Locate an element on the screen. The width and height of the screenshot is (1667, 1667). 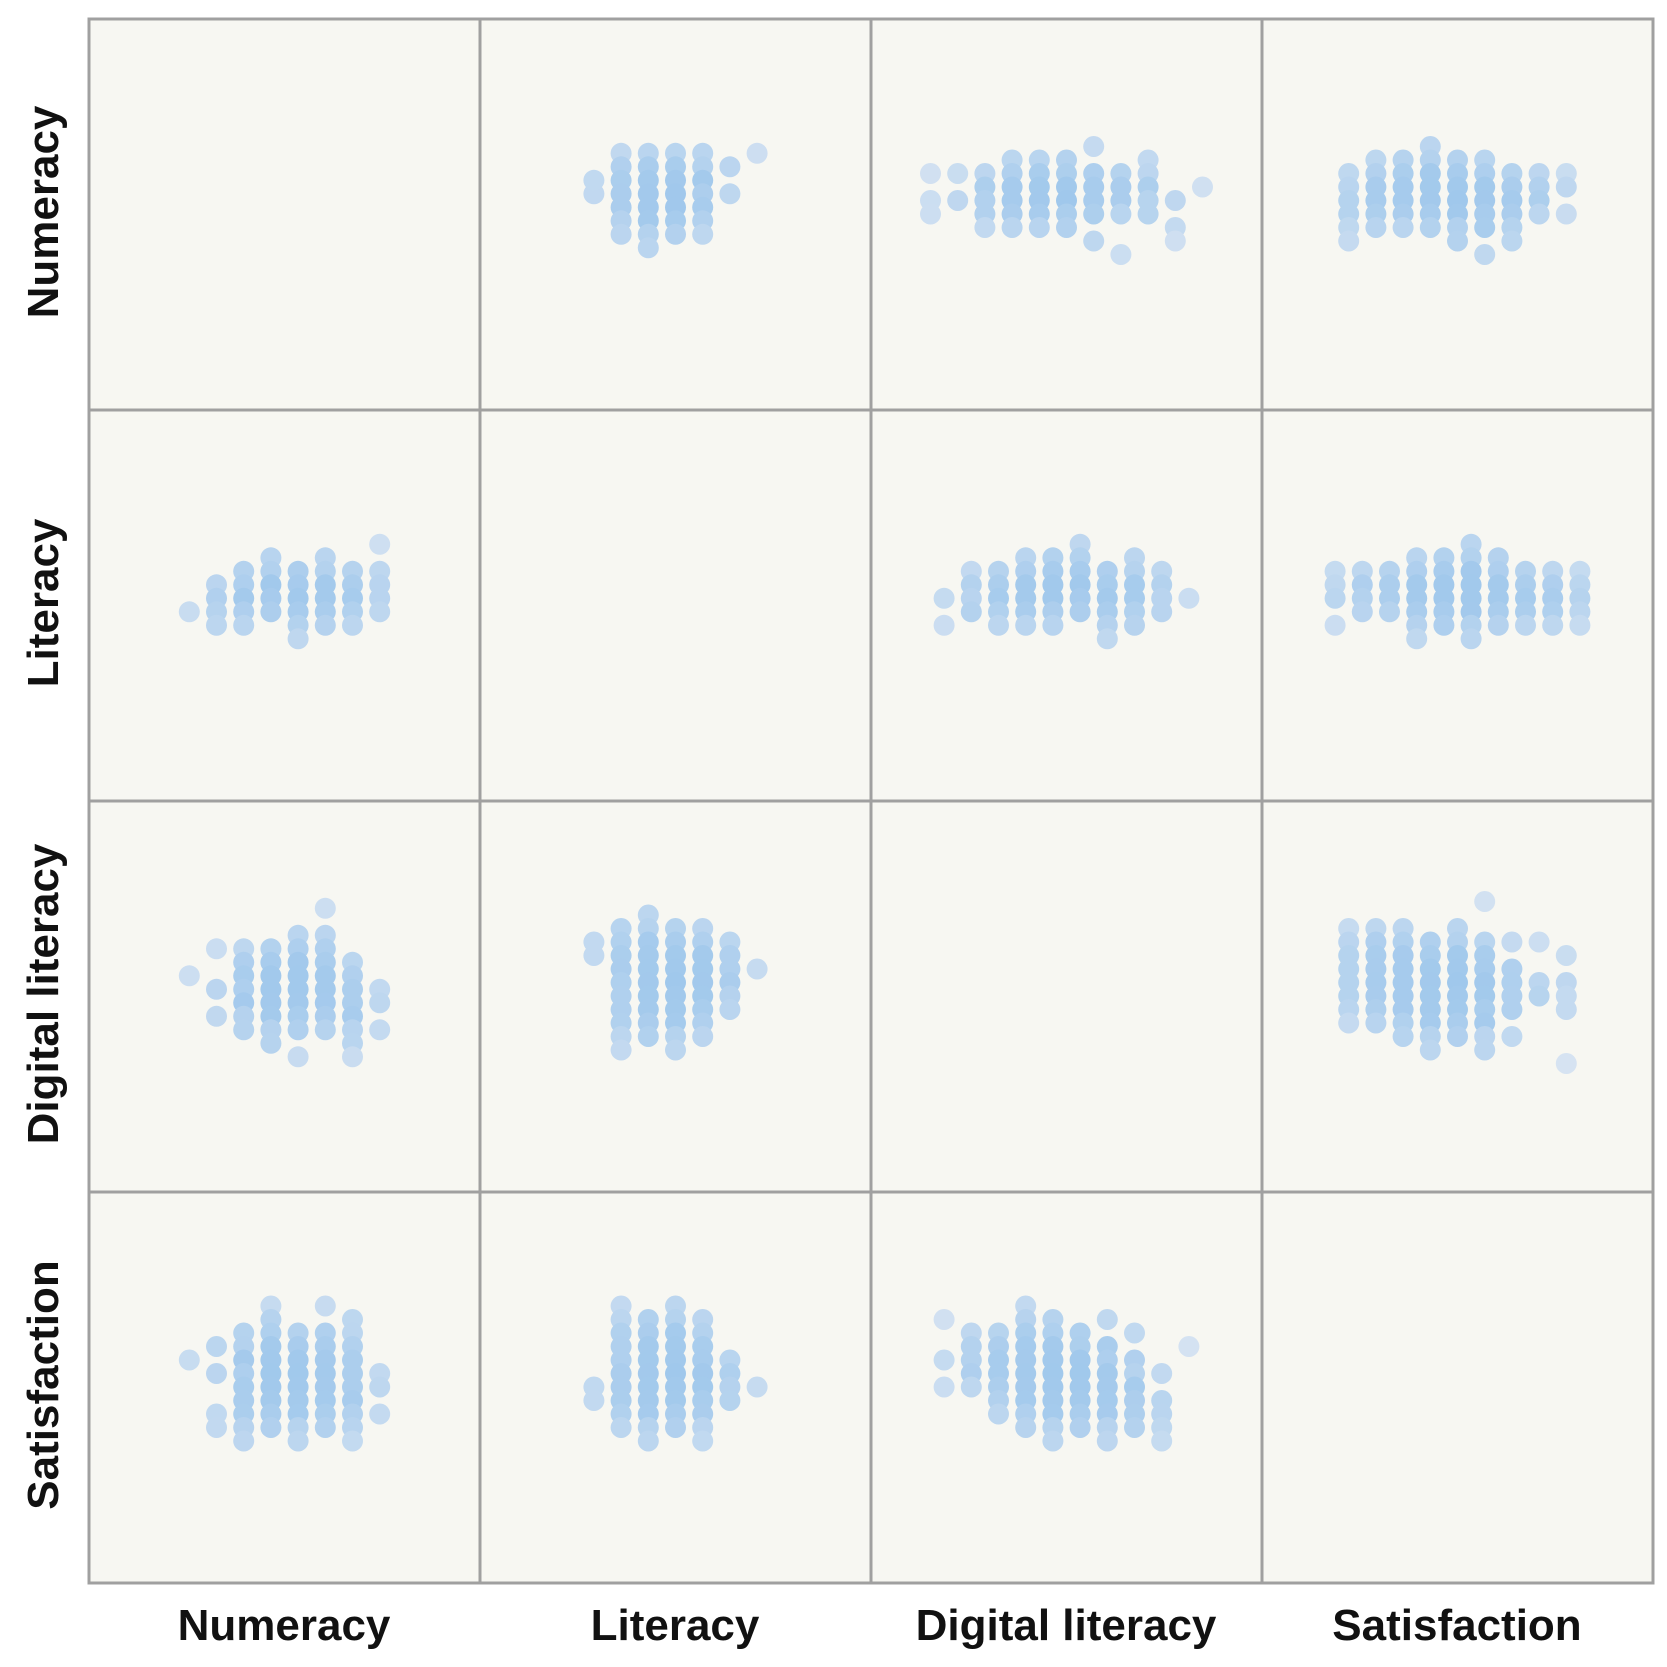
col-label-literacy: Literacy is located at coordinates (675, 1625).